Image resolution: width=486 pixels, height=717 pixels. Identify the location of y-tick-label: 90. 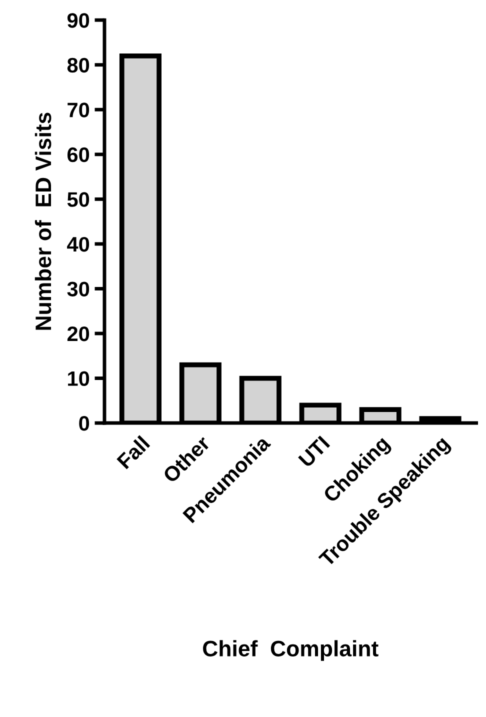
(78, 20).